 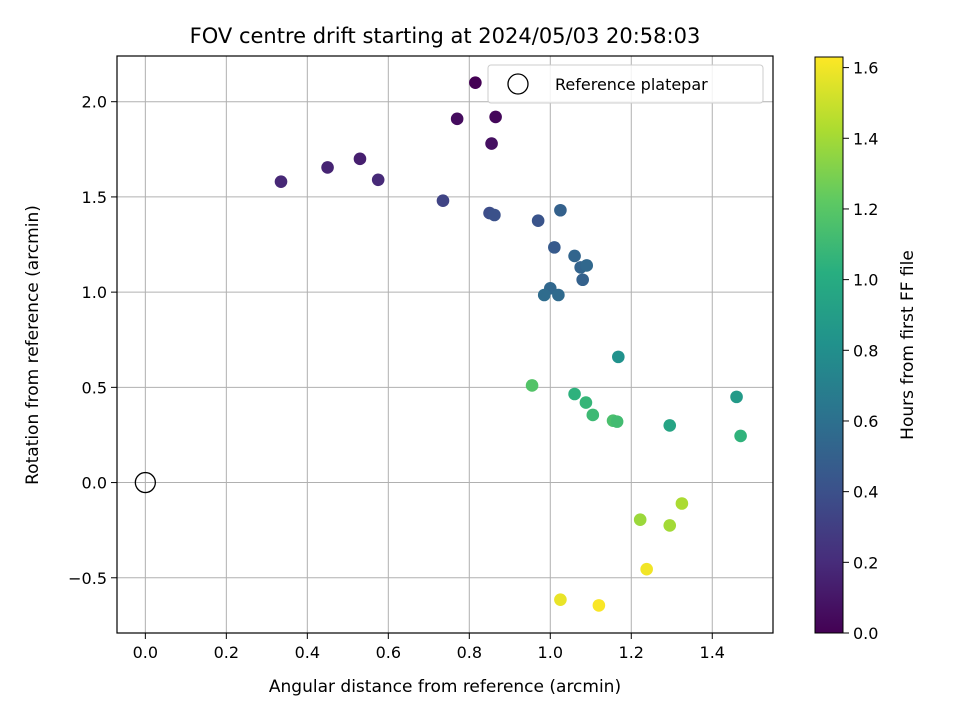 I want to click on colorbar-tick-label: 0.8, so click(x=865, y=350).